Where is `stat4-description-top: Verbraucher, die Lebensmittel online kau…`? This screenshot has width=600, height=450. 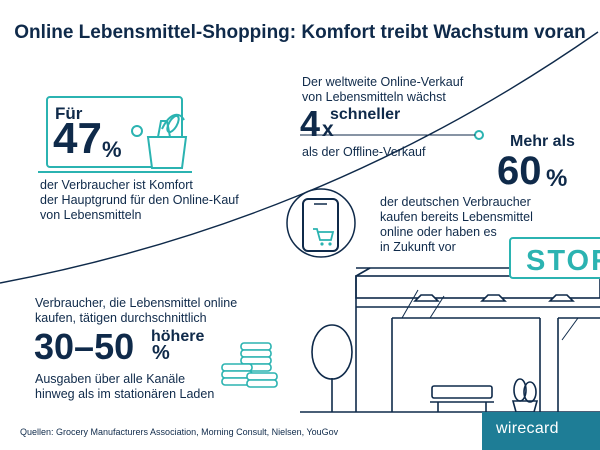 stat4-description-top: Verbraucher, die Lebensmittel online kau… is located at coordinates (136, 311).